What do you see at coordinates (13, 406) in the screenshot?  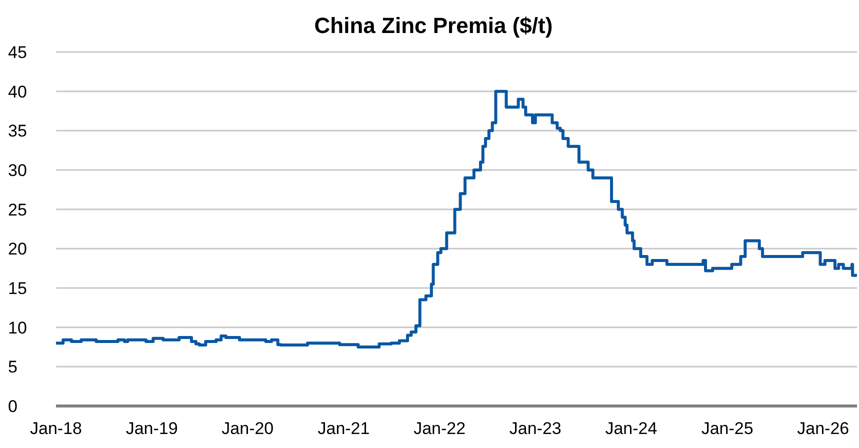 I see `y-tick-label: 0` at bounding box center [13, 406].